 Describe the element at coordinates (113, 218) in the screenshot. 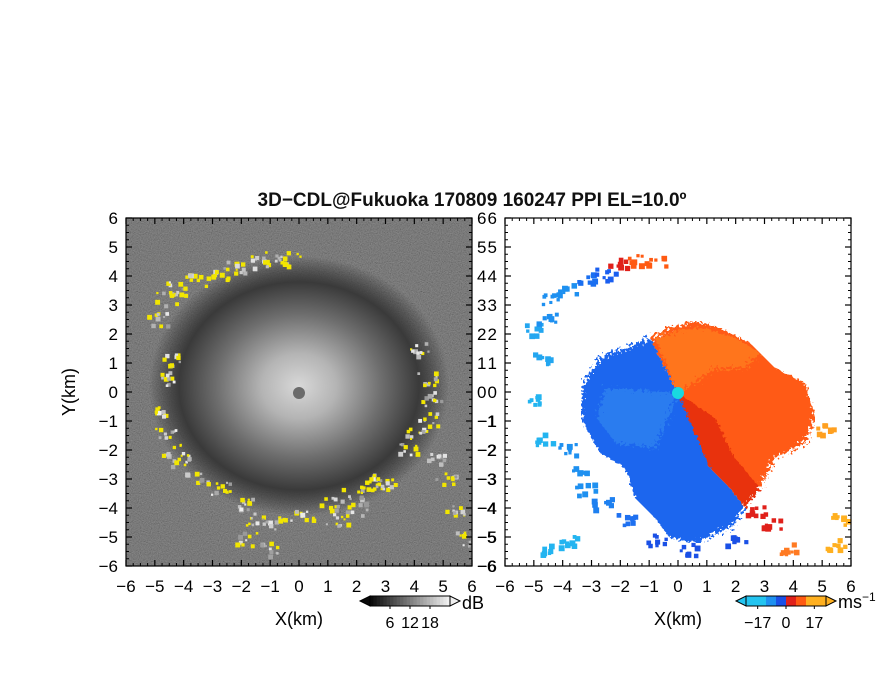

I see `y-tick-label: 6` at that location.